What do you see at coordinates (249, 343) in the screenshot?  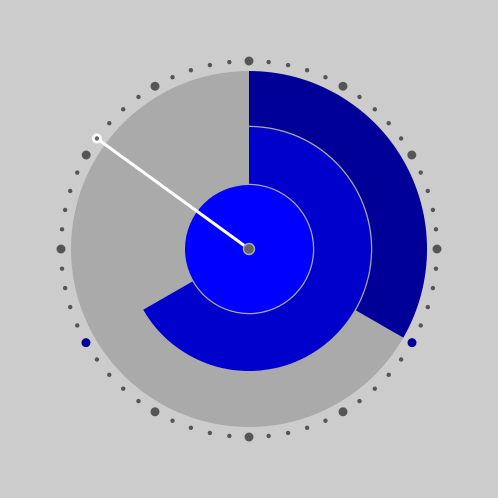 I see `marker-dots` at bounding box center [249, 343].